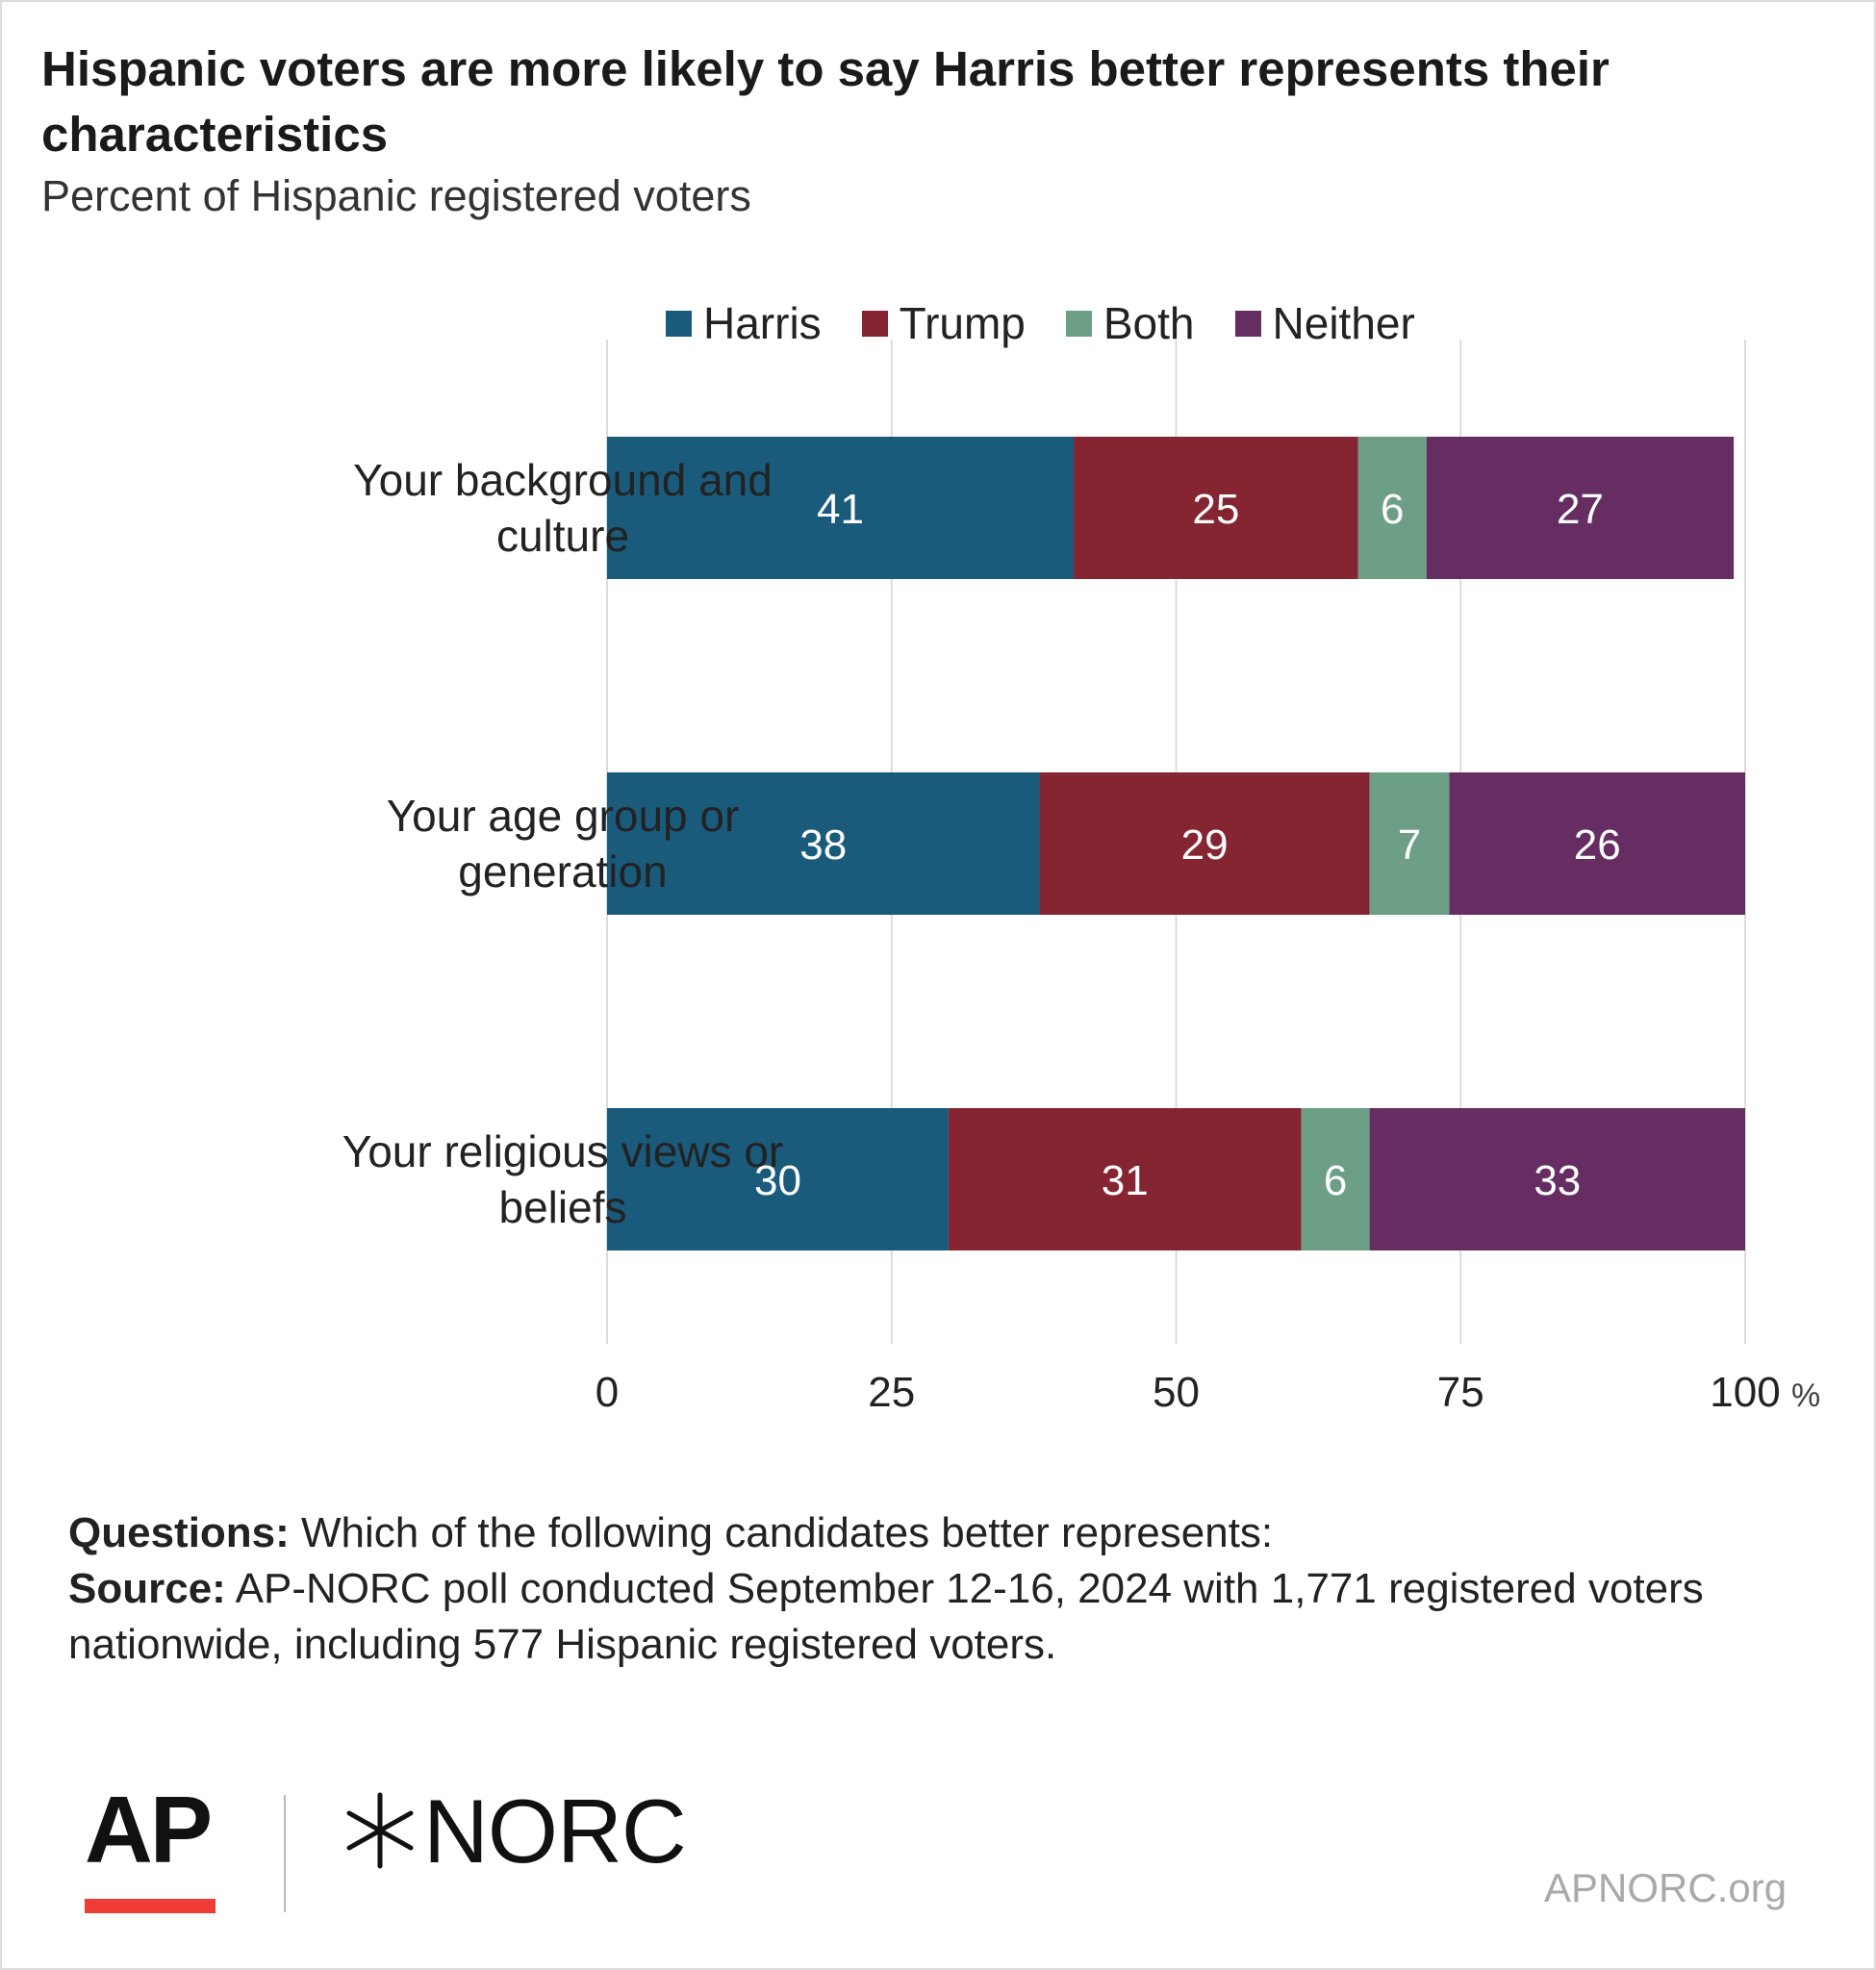 This screenshot has width=1876, height=1970. I want to click on legend-label: Neither, so click(1343, 323).